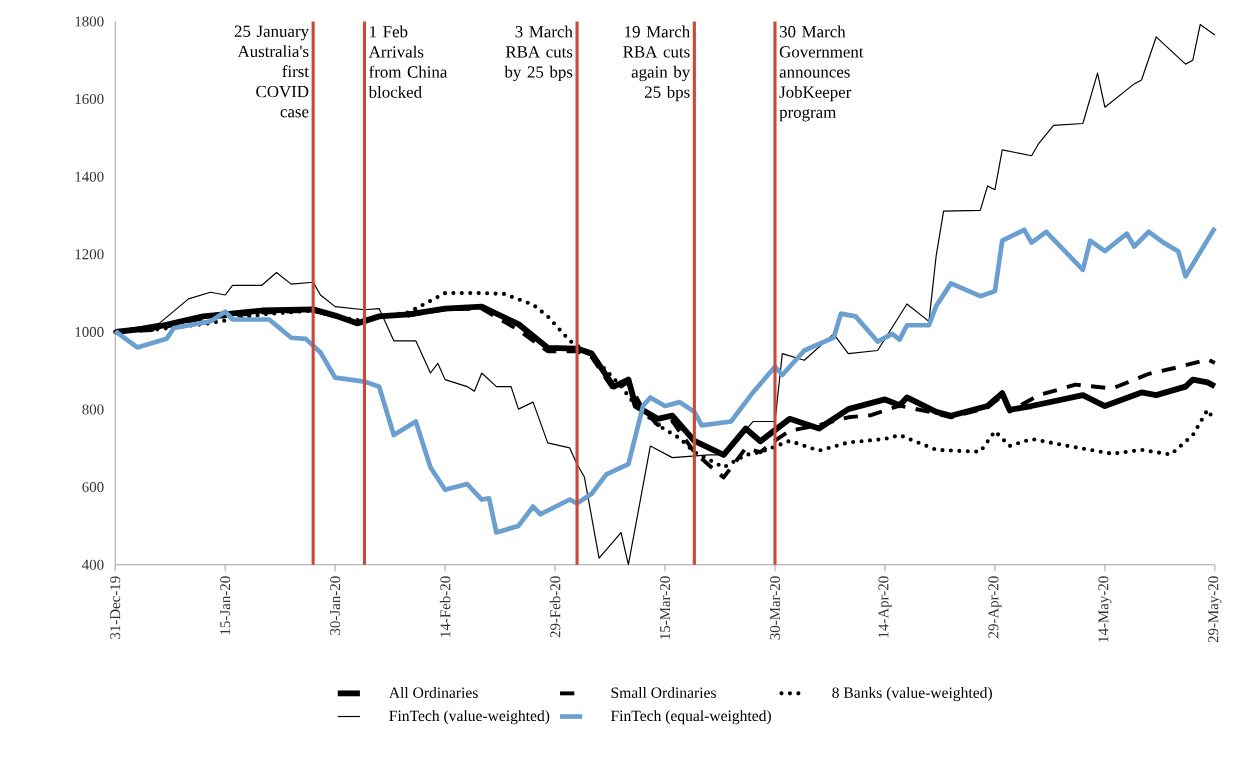 The width and height of the screenshot is (1233, 773). Describe the element at coordinates (408, 61) in the screenshot. I see `ref-line-label: 1 Feb Arrivals from China blocked` at that location.